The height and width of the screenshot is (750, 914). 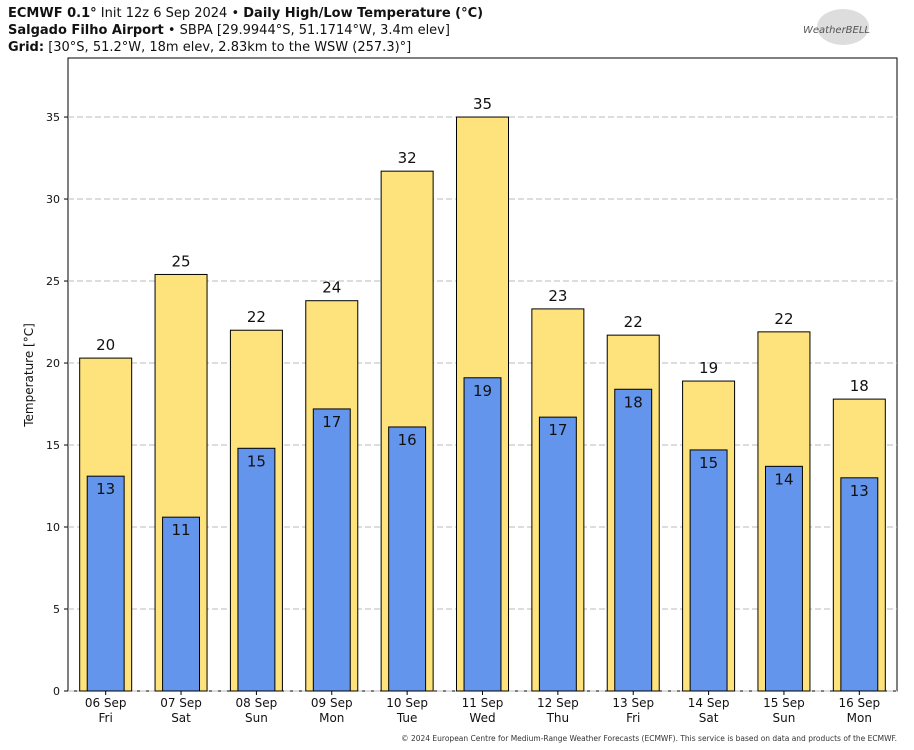 What do you see at coordinates (558, 718) in the screenshot?
I see `x-tick-weekday: Thu` at bounding box center [558, 718].